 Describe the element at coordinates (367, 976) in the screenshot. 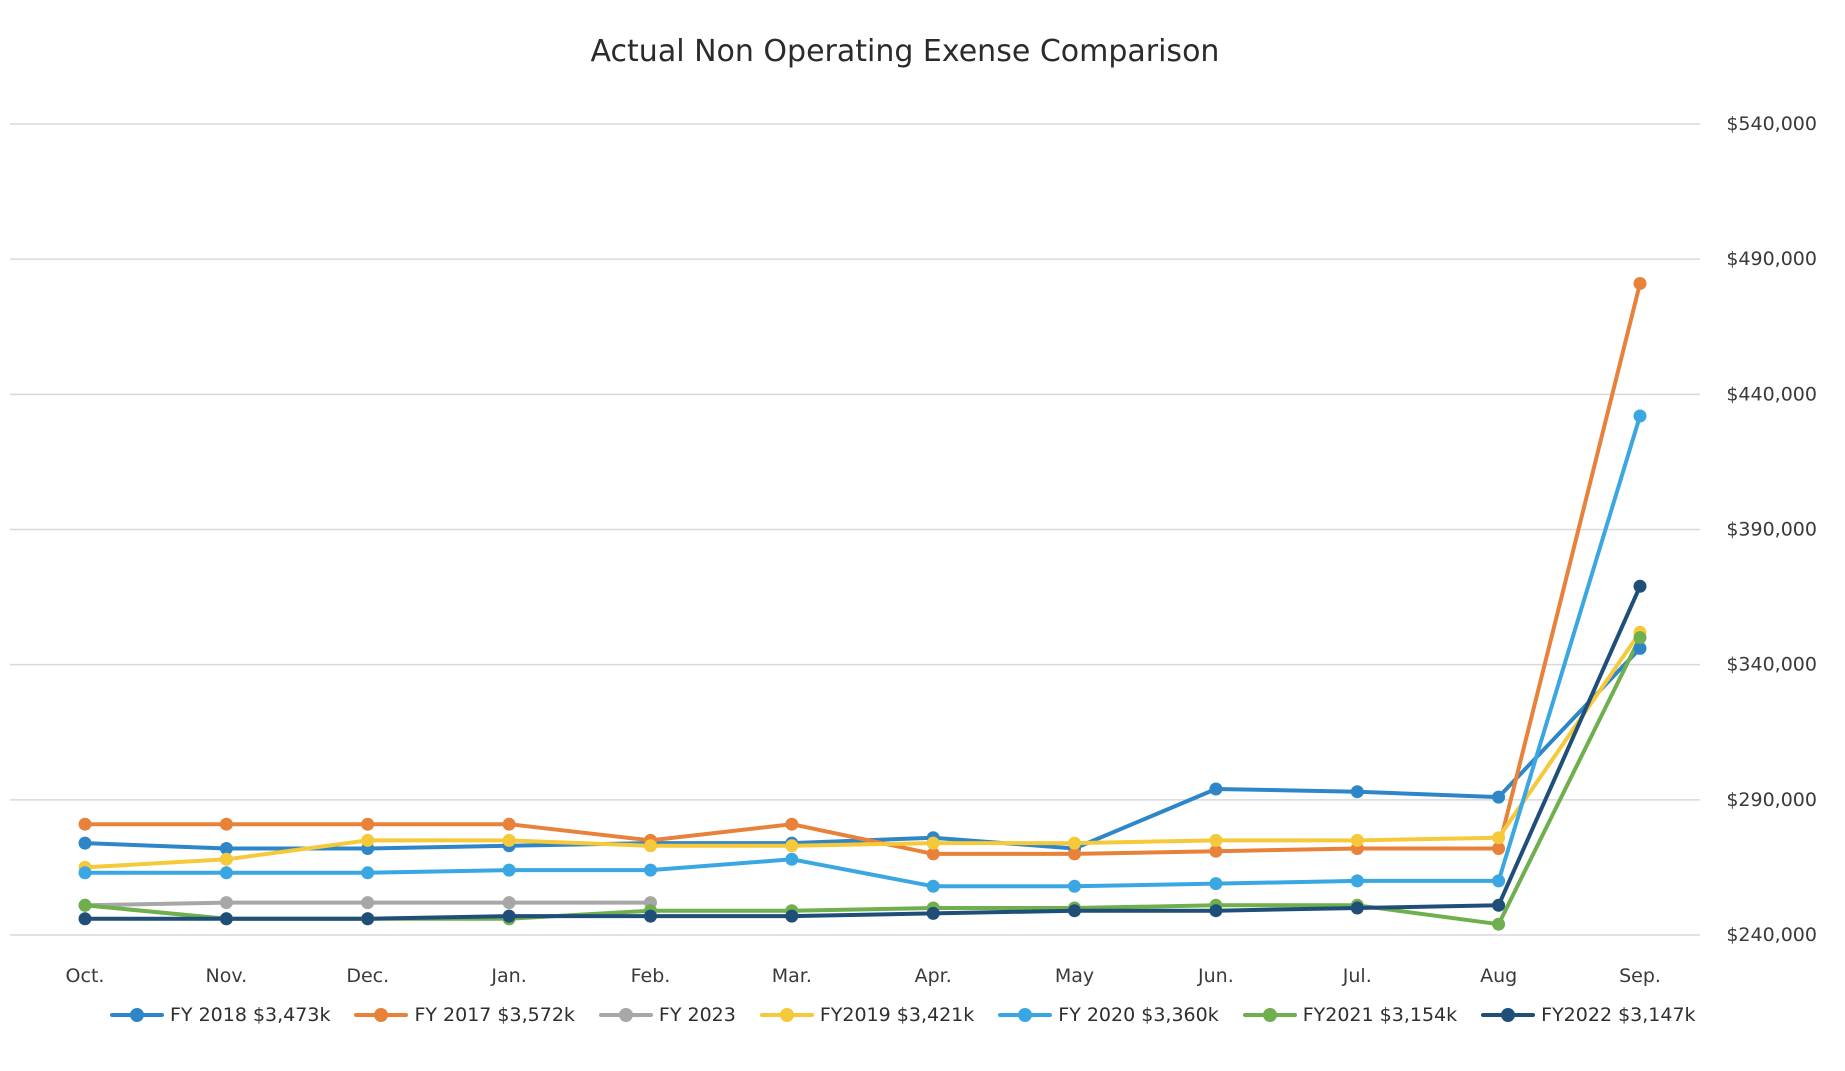

I see `x-tick-label: Dec.` at that location.